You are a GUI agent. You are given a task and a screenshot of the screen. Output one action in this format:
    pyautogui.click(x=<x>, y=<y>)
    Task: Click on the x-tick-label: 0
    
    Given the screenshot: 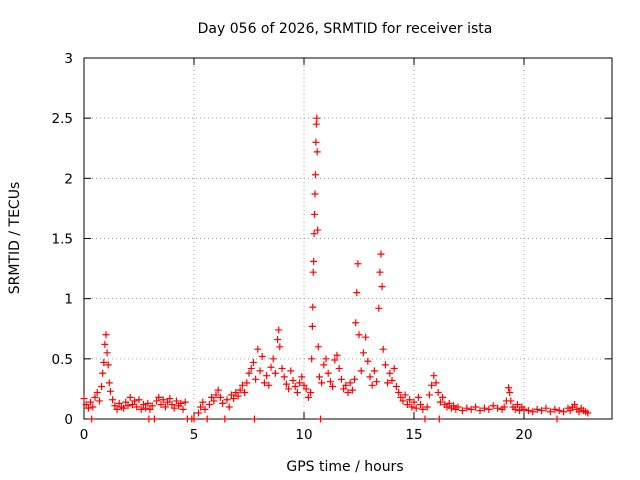 What is the action you would take?
    pyautogui.click(x=84, y=435)
    